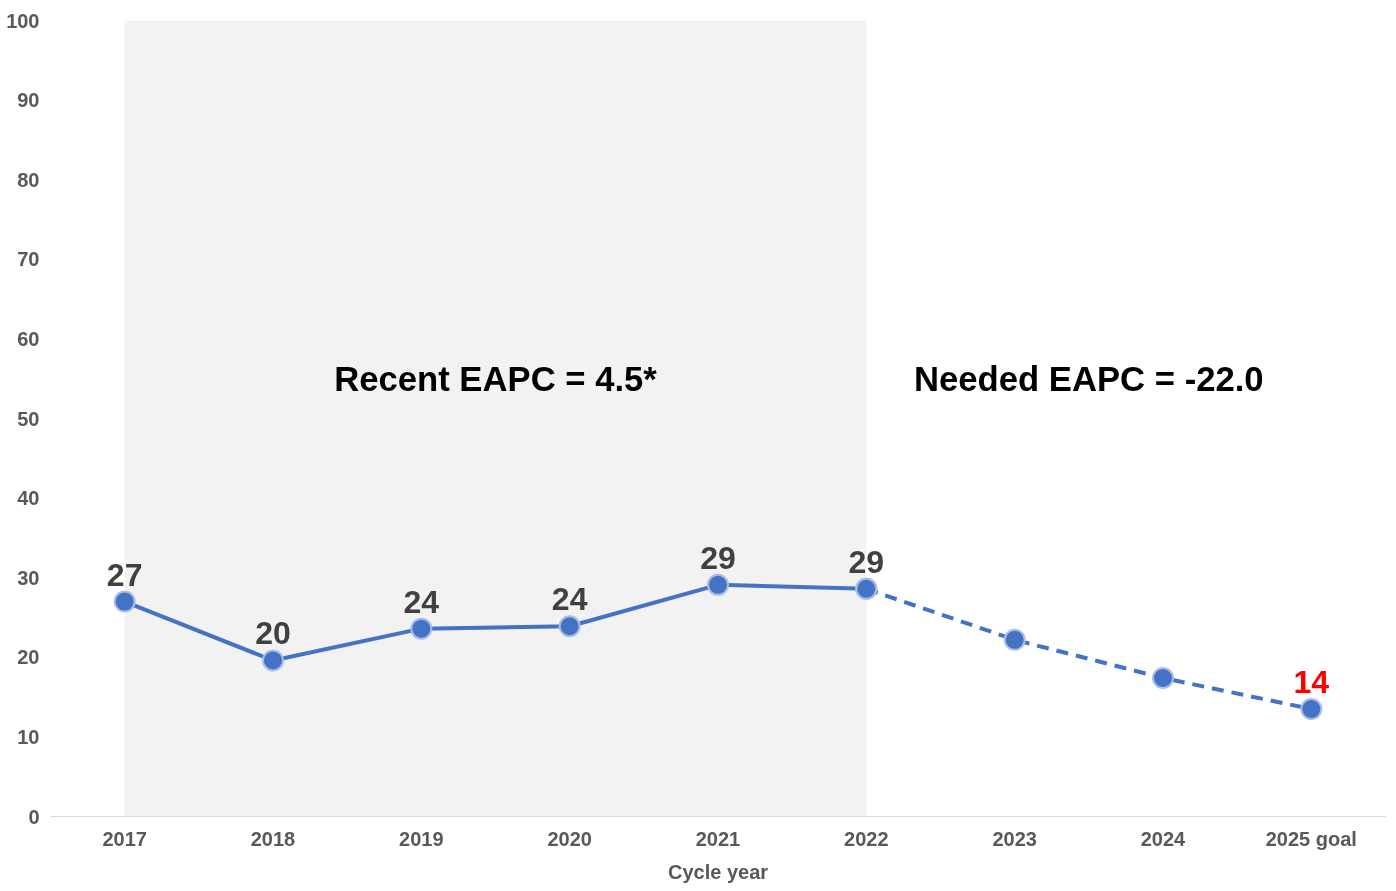 The image size is (1396, 891). I want to click on x-tick-label: 2017, so click(124, 838).